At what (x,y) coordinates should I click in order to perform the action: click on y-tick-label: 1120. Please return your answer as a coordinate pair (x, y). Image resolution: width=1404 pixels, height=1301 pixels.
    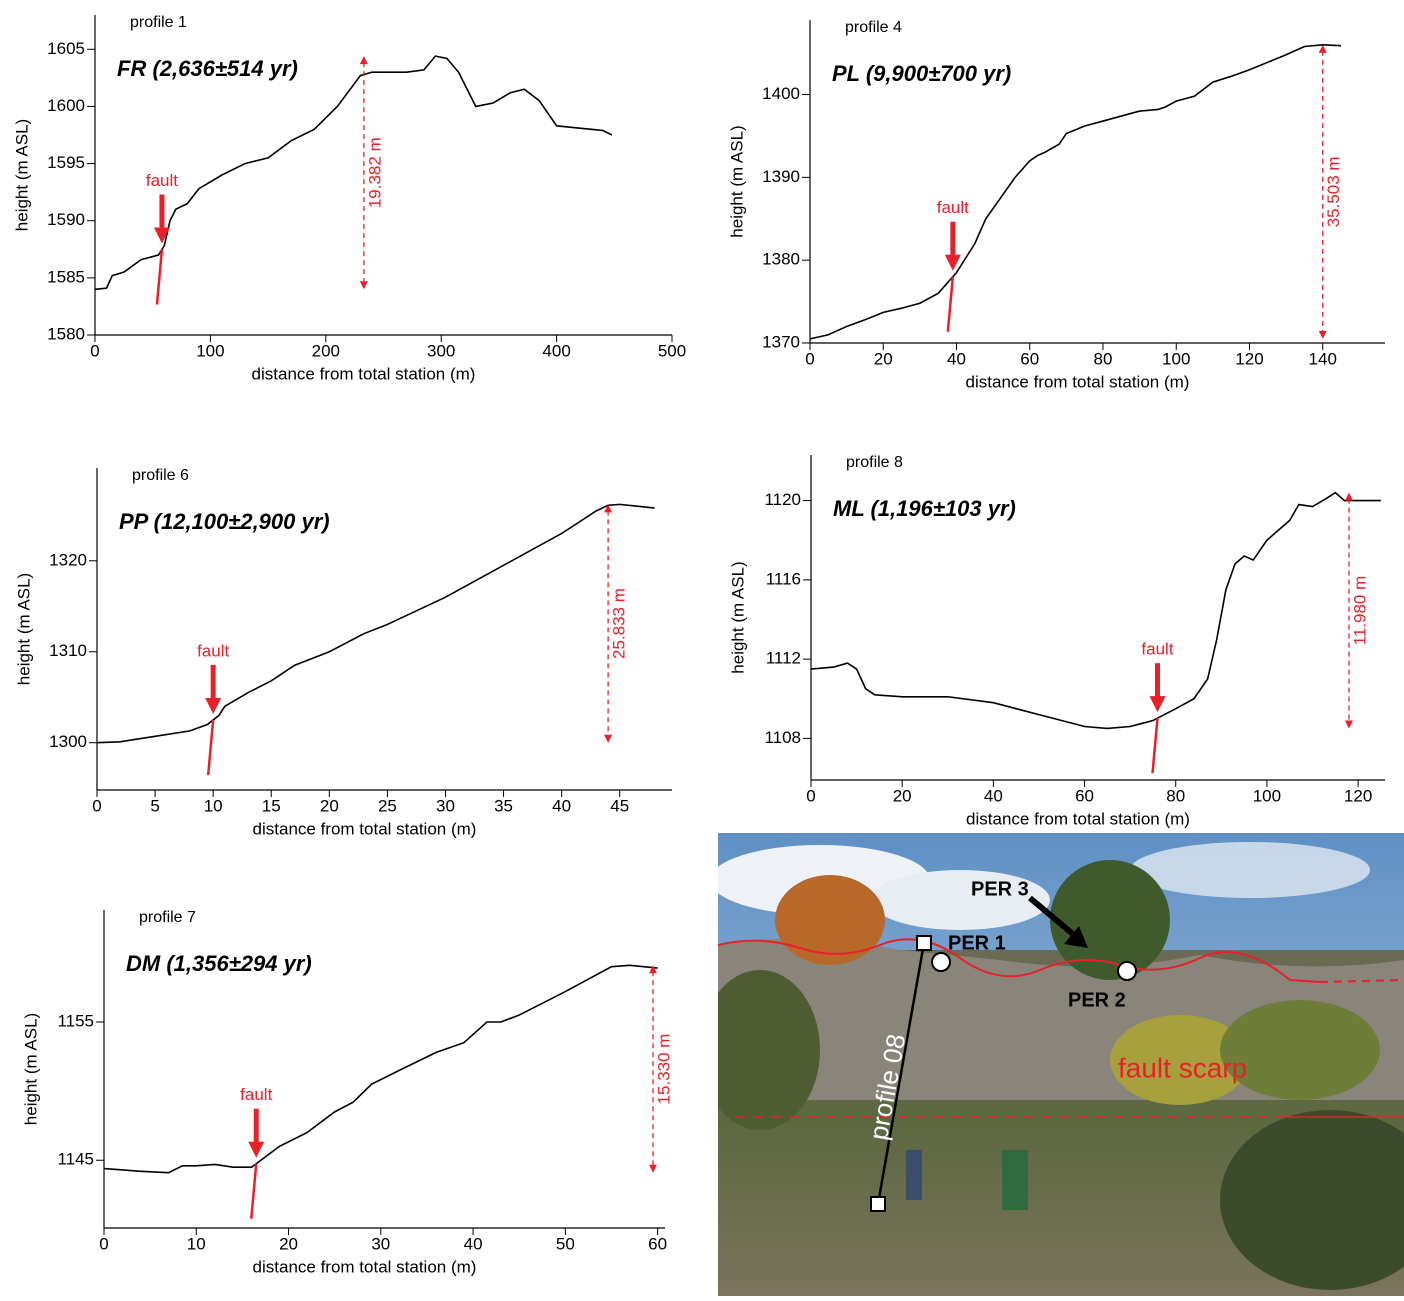
    Looking at the image, I should click on (782, 499).